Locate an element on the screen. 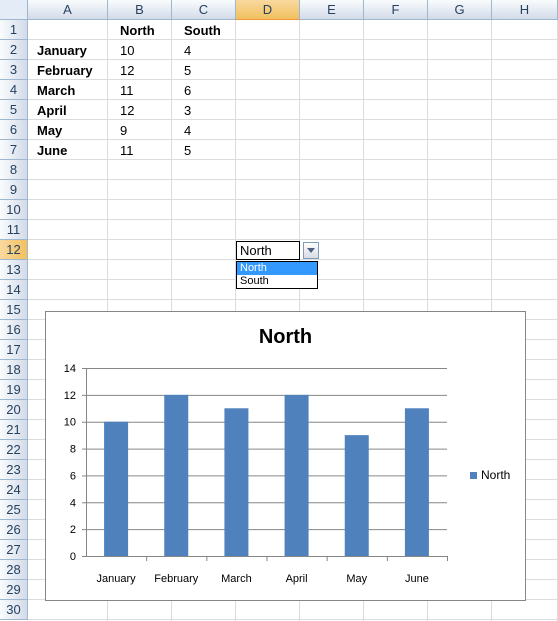 This screenshot has width=558, height=621. bar-may is located at coordinates (356, 495).